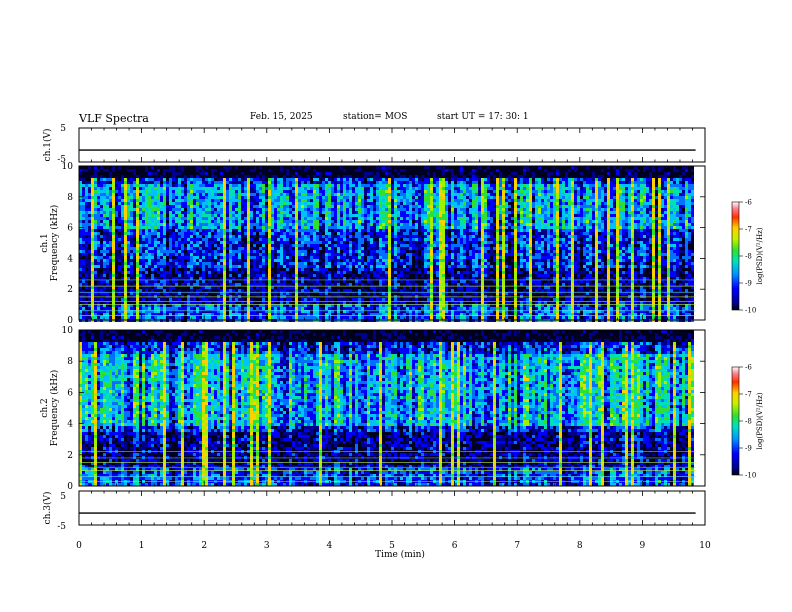 The image size is (792, 612). Describe the element at coordinates (760, 420) in the screenshot. I see `colorbar-ch2-label: log(PSD)(V²/Hz)` at that location.